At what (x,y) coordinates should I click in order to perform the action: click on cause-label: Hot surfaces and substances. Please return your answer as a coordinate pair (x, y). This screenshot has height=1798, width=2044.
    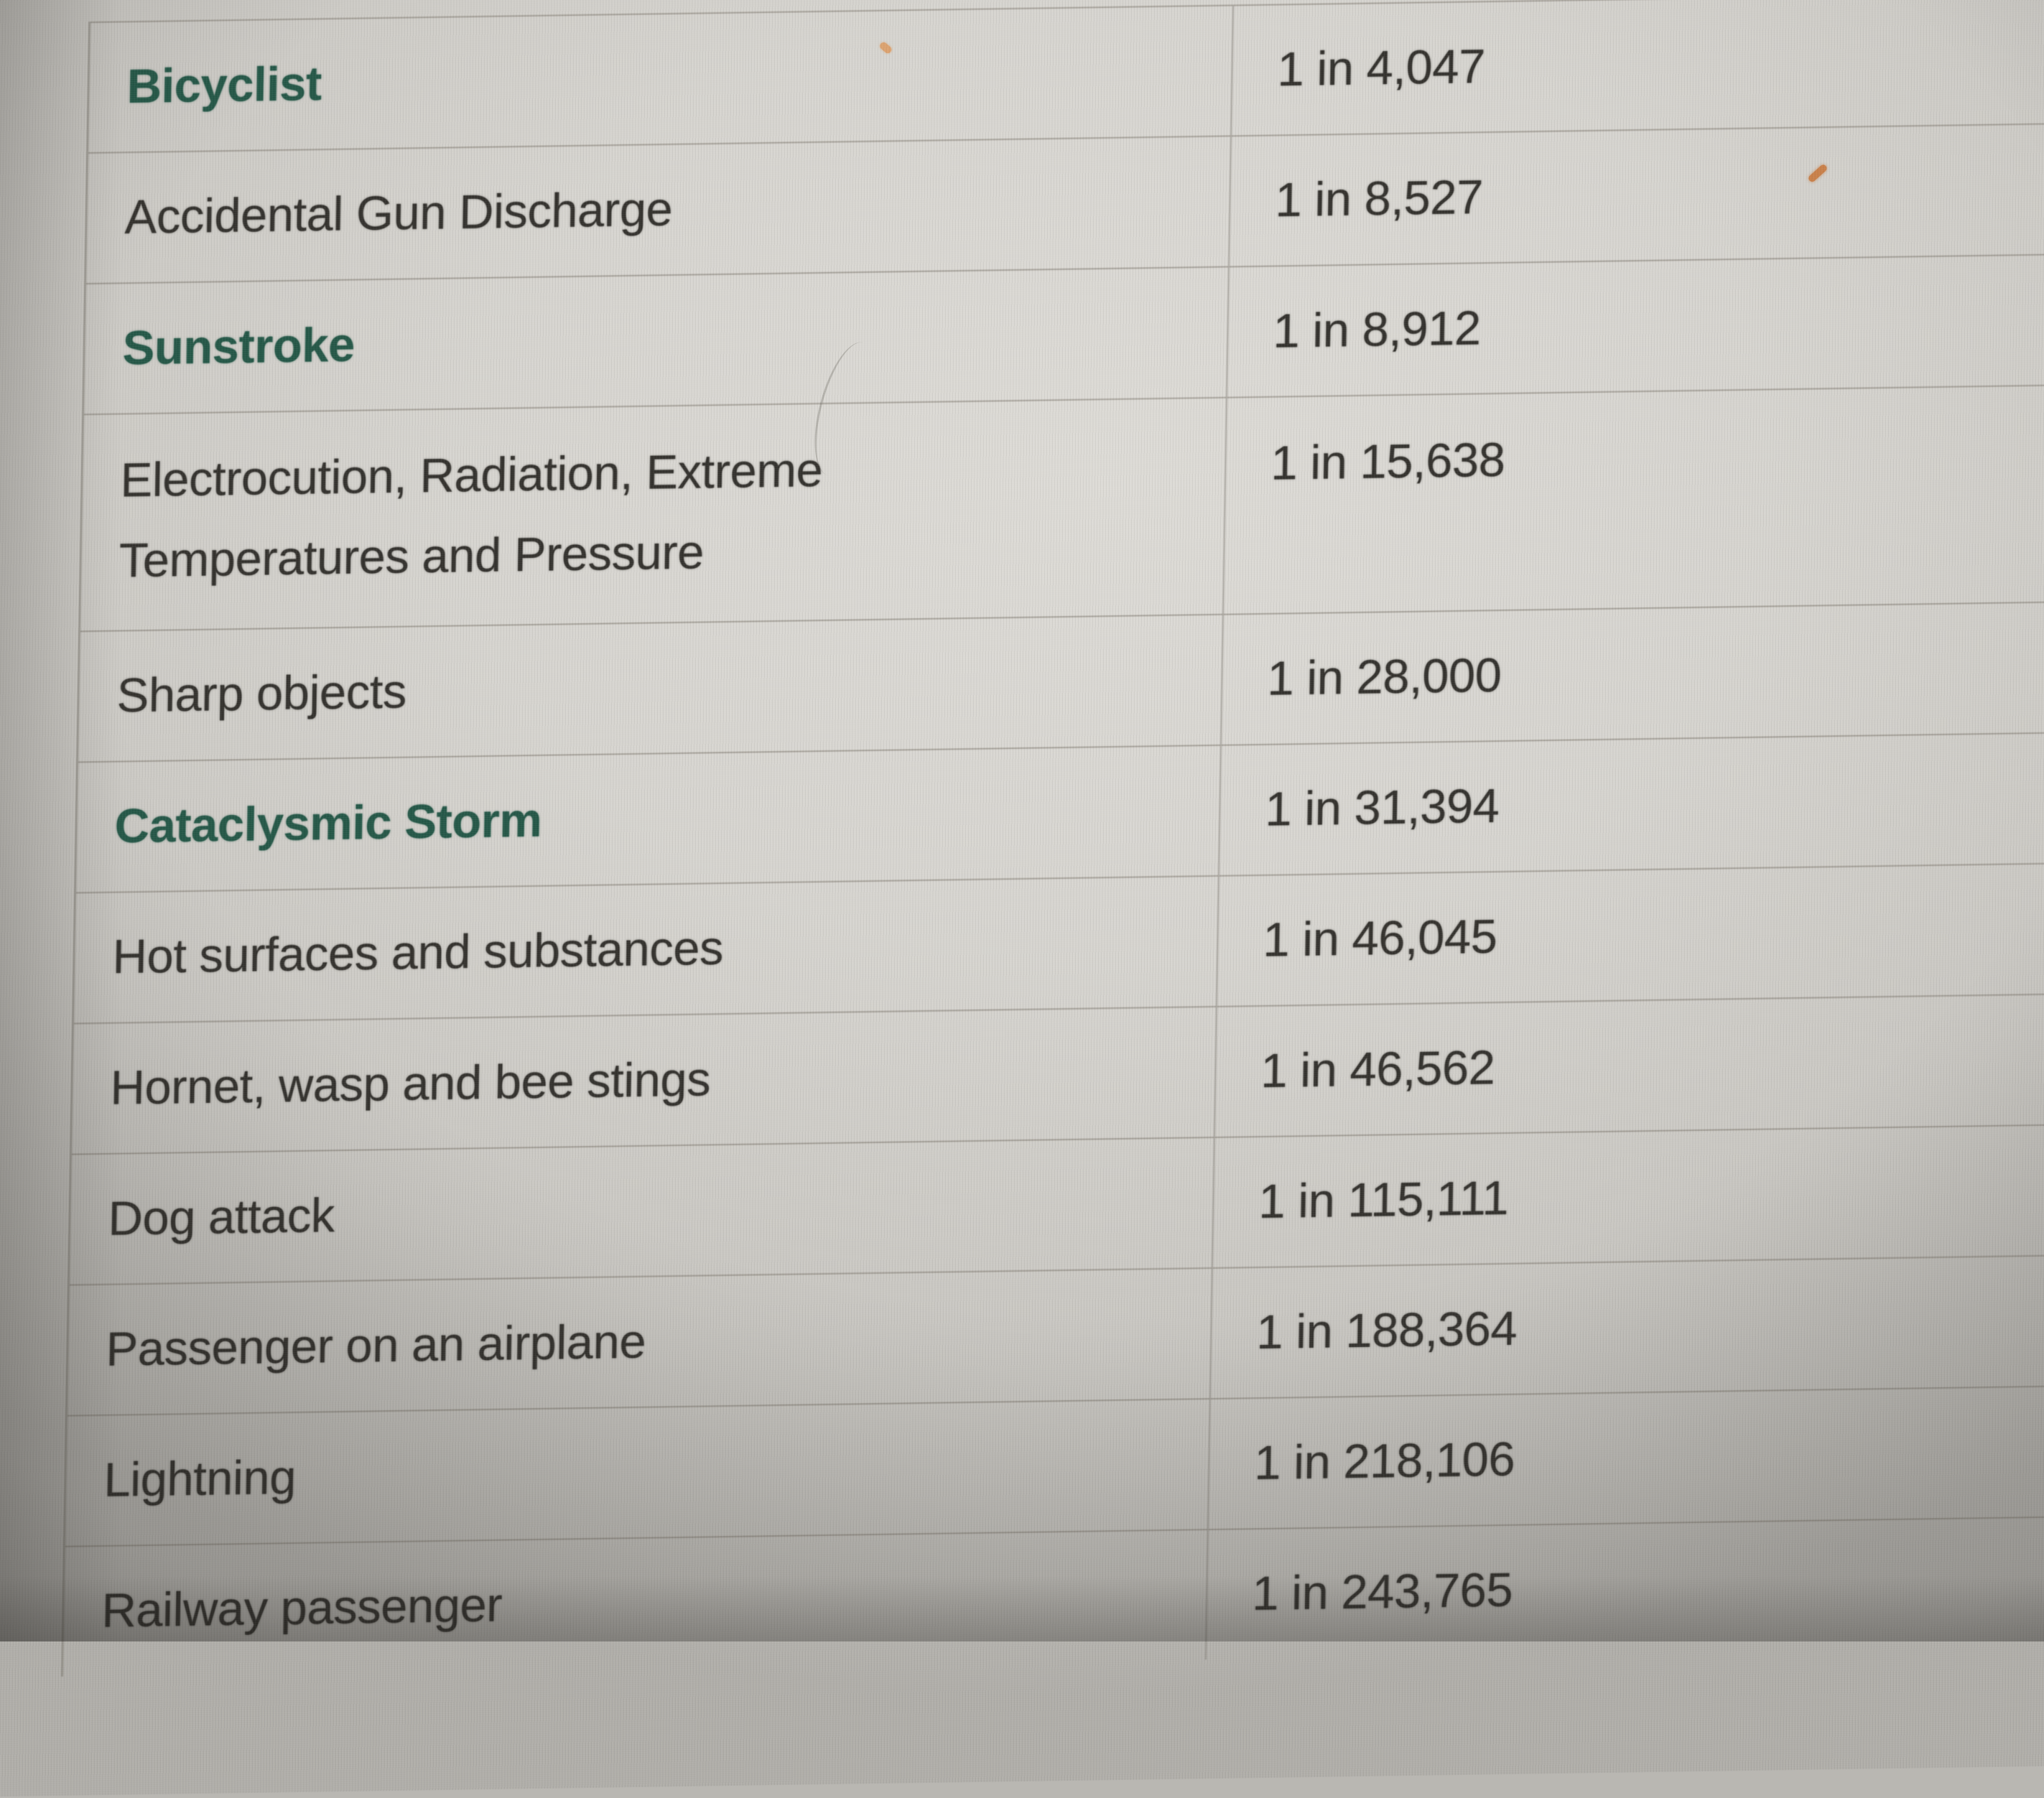
    Looking at the image, I should click on (417, 953).